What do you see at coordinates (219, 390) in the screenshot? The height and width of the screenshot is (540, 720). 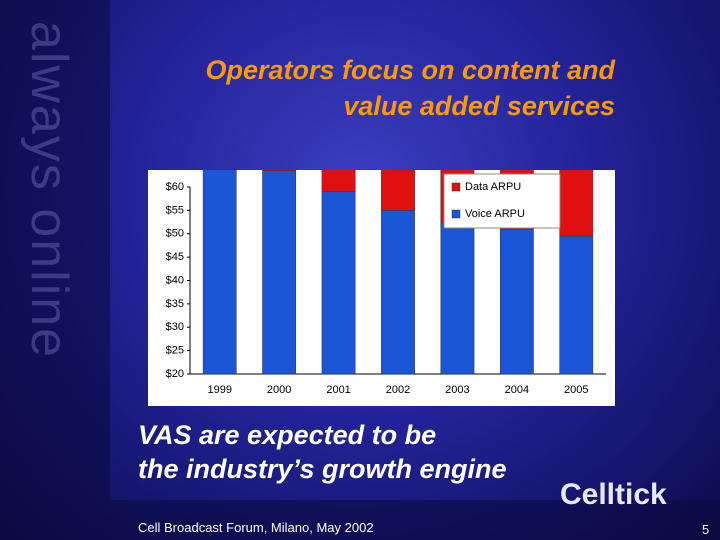 I see `x-tick-label: 1999` at bounding box center [219, 390].